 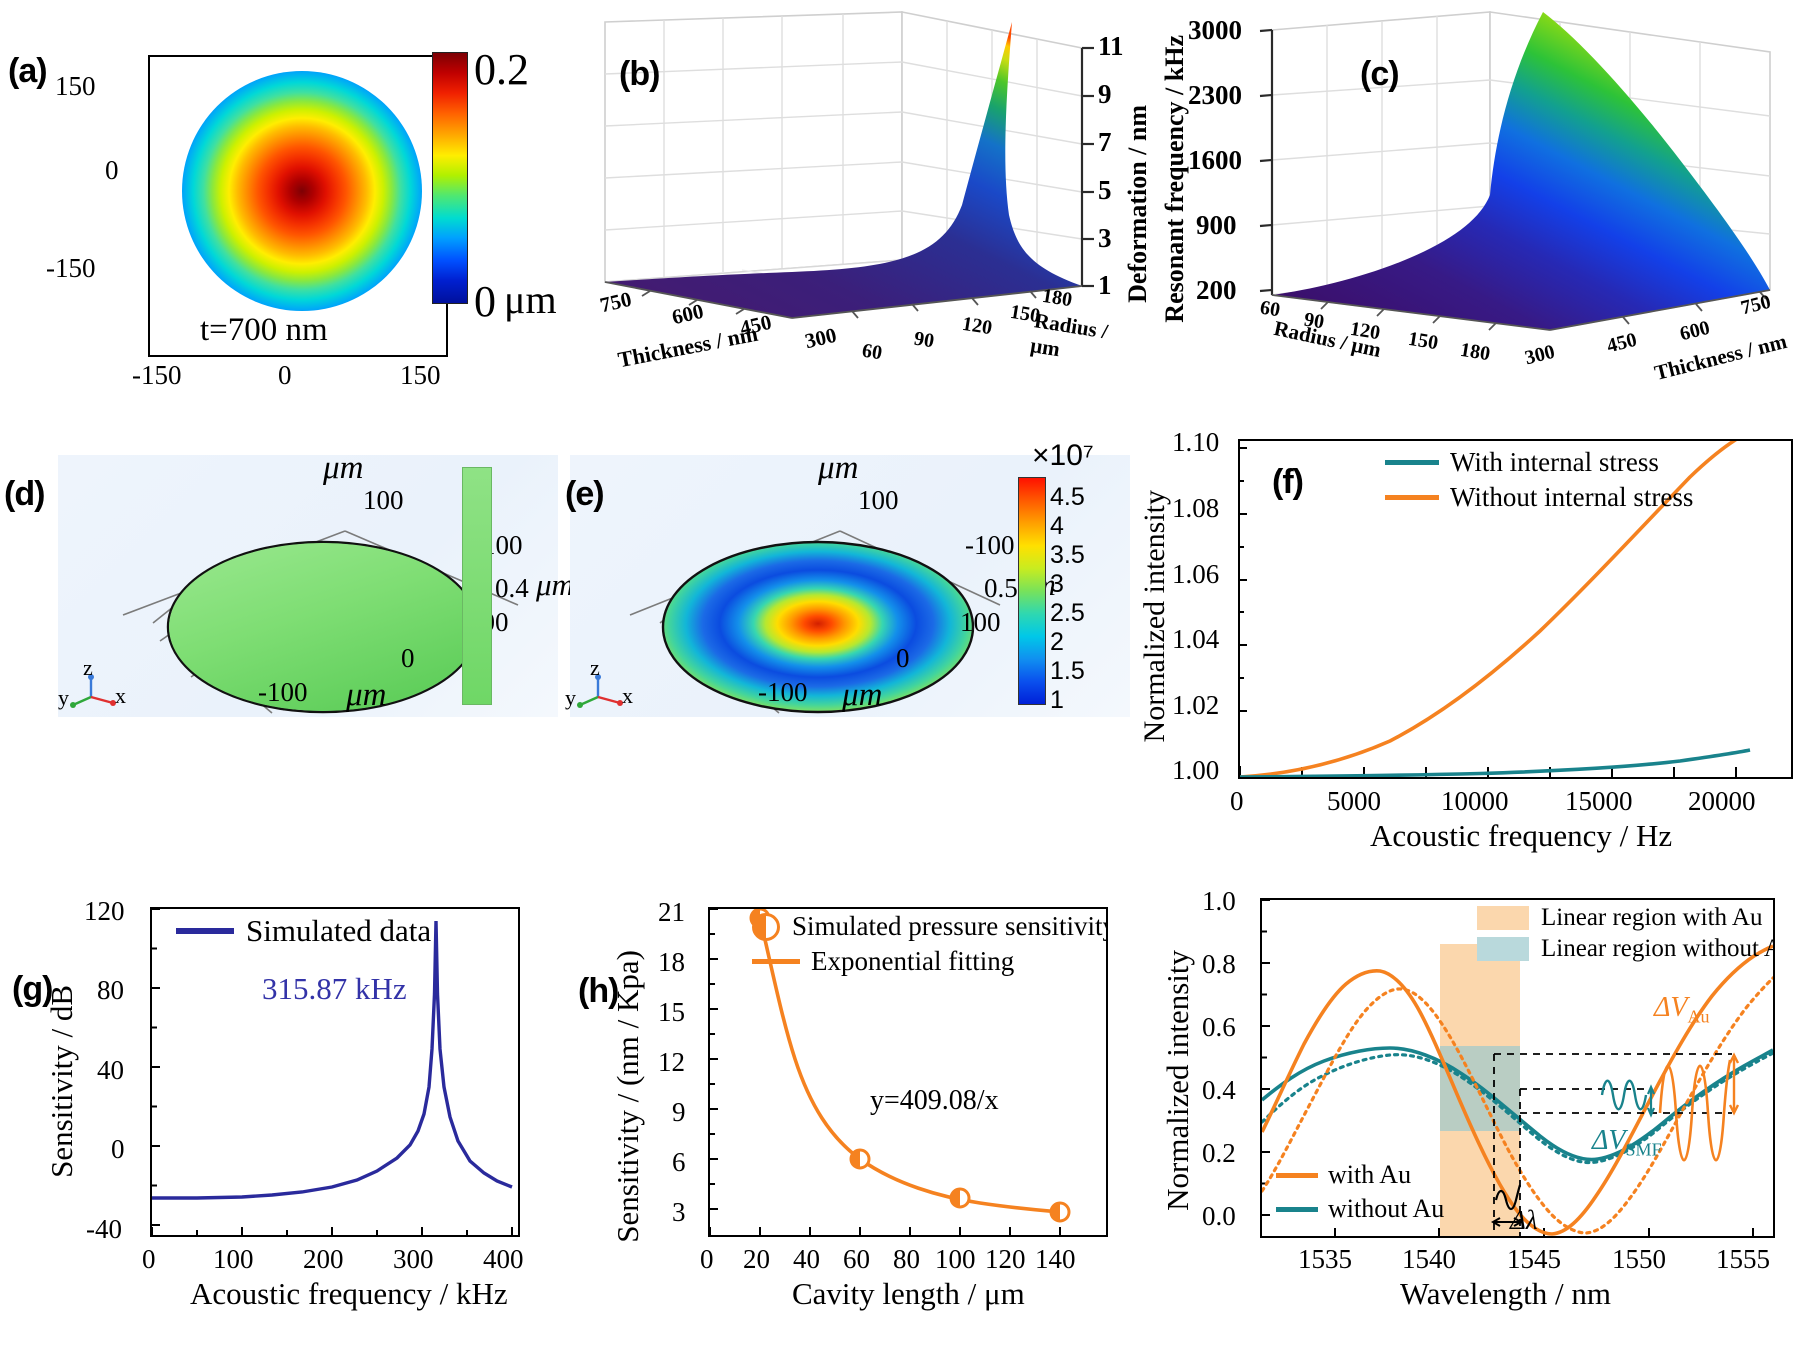 I want to click on panel-a-xtick-150: 150, so click(x=420, y=375).